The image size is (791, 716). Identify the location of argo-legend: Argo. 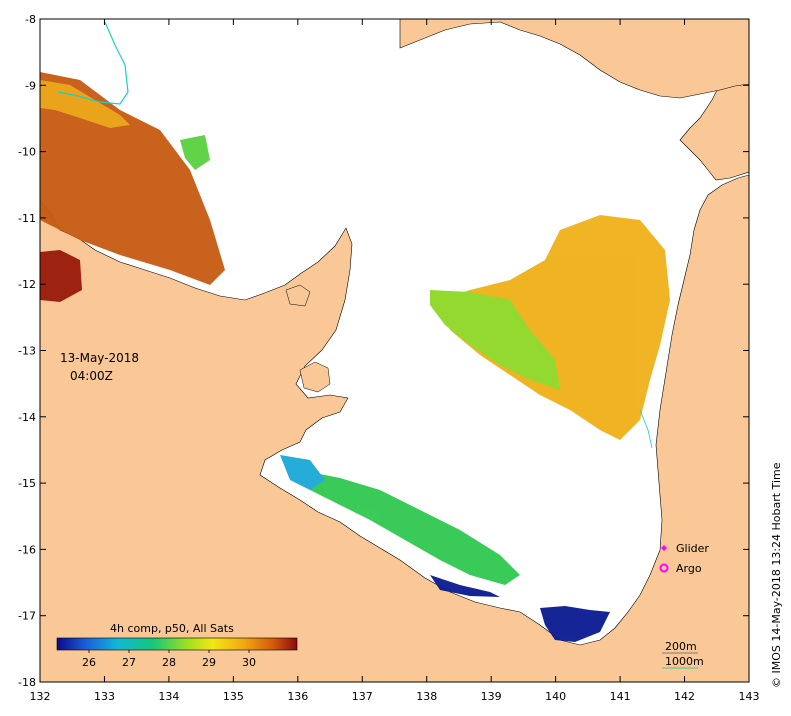
(680, 568).